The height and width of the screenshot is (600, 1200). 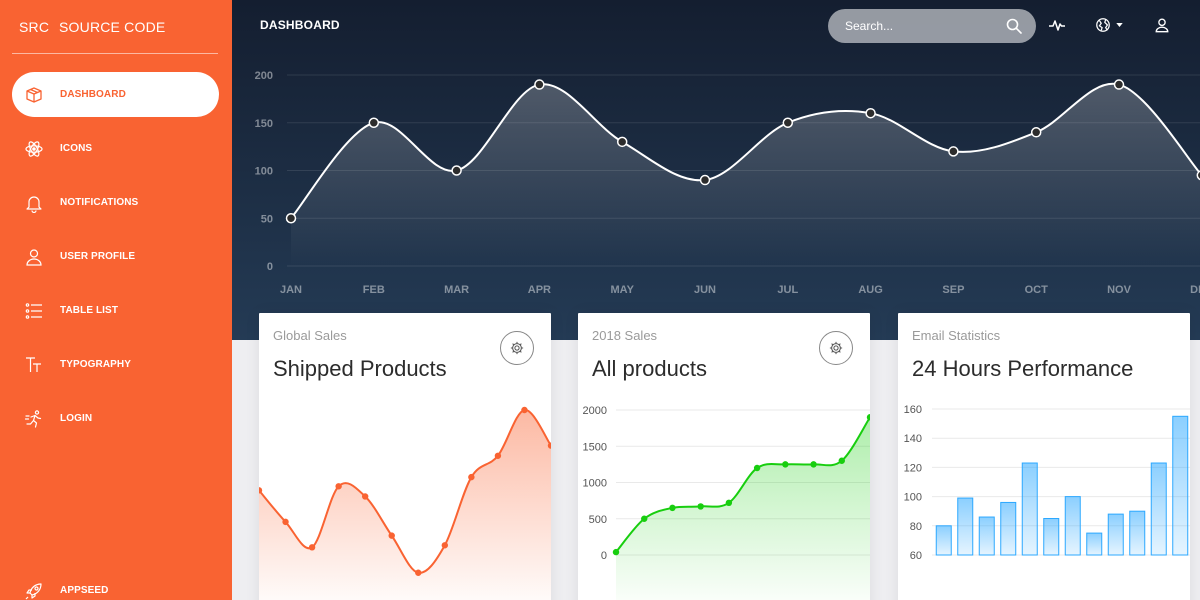 I want to click on x-tick-label: AUG, so click(x=870, y=290).